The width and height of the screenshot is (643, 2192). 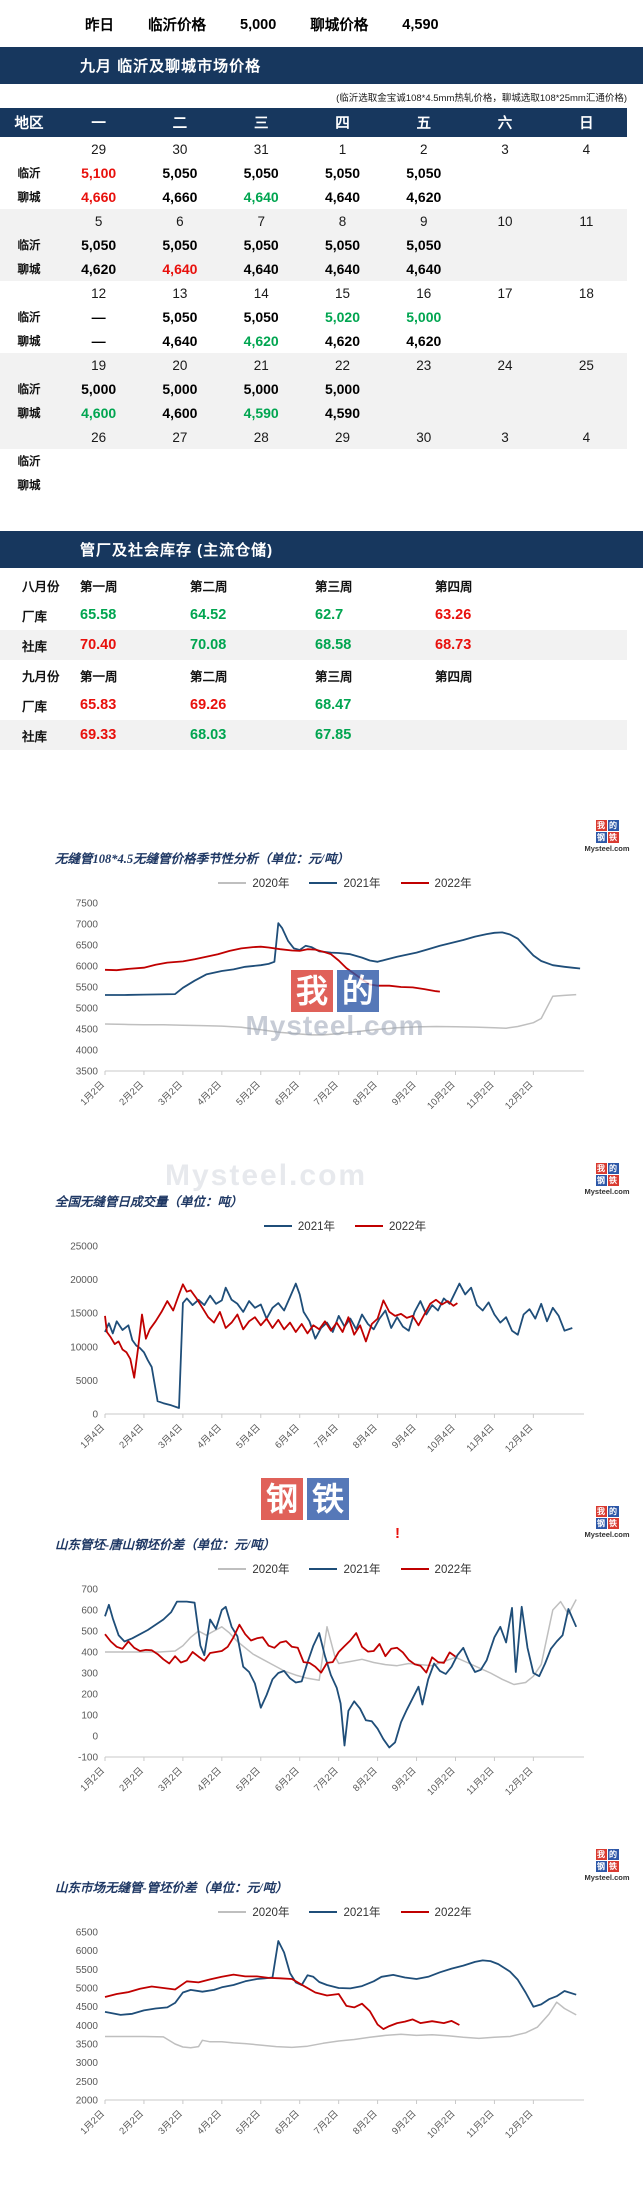 I want to click on calendar-price-row: 临沂, so click(x=313, y=461).